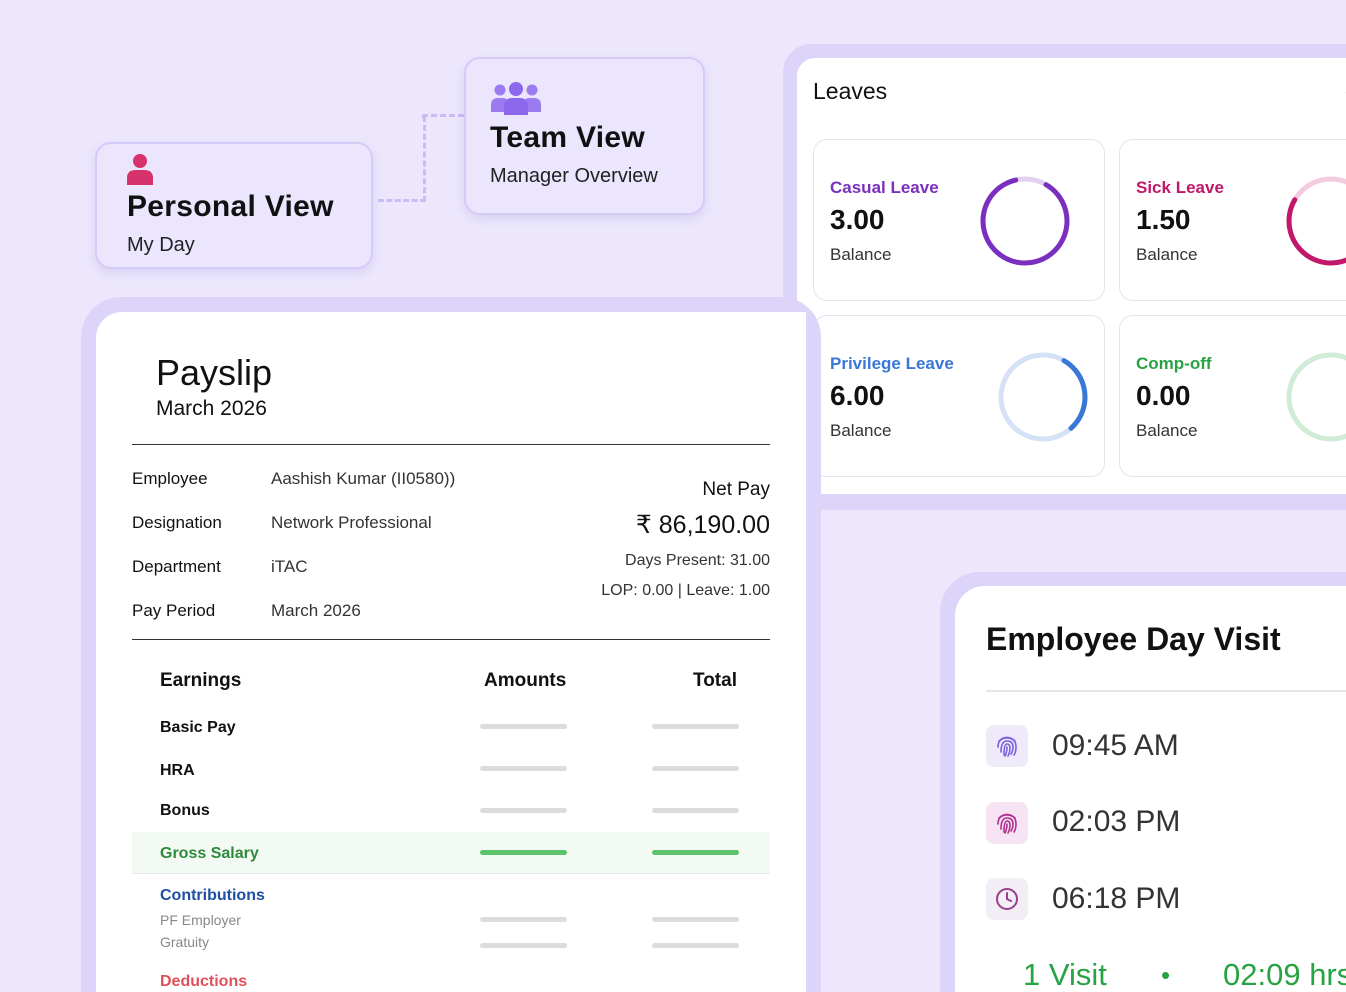 This screenshot has height=992, width=1346. Describe the element at coordinates (1065, 974) in the screenshot. I see `visit-count: 1 Visit` at that location.